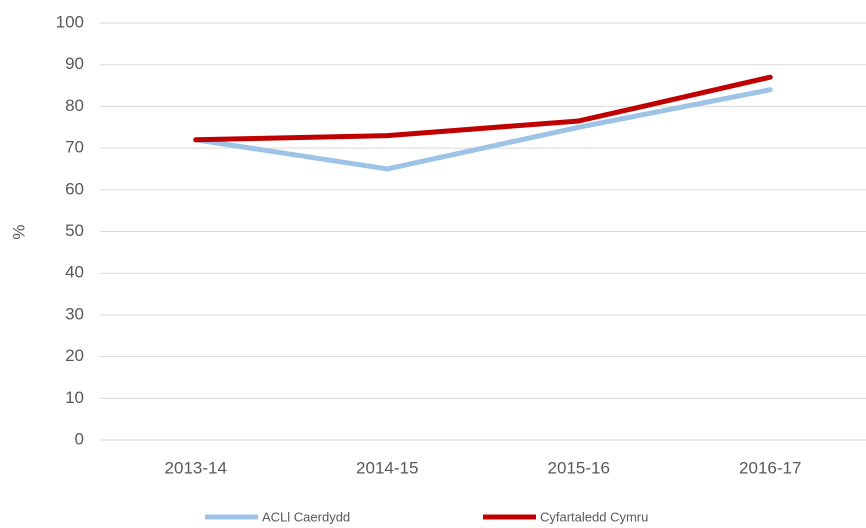 The width and height of the screenshot is (866, 528). Describe the element at coordinates (18, 231) in the screenshot. I see `y-axis-label: %` at that location.